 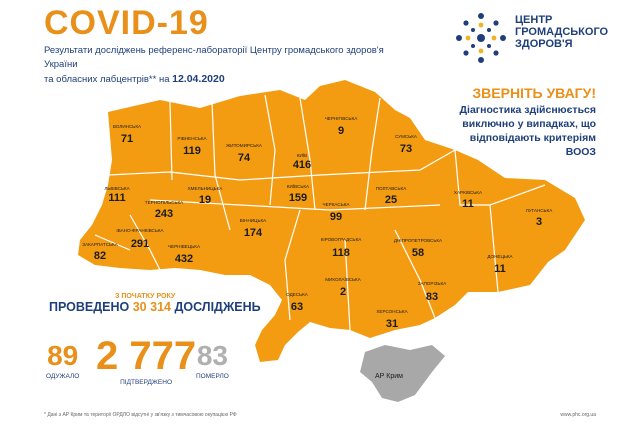 I want to click on svg-text: Черкаська, so click(x=337, y=204).